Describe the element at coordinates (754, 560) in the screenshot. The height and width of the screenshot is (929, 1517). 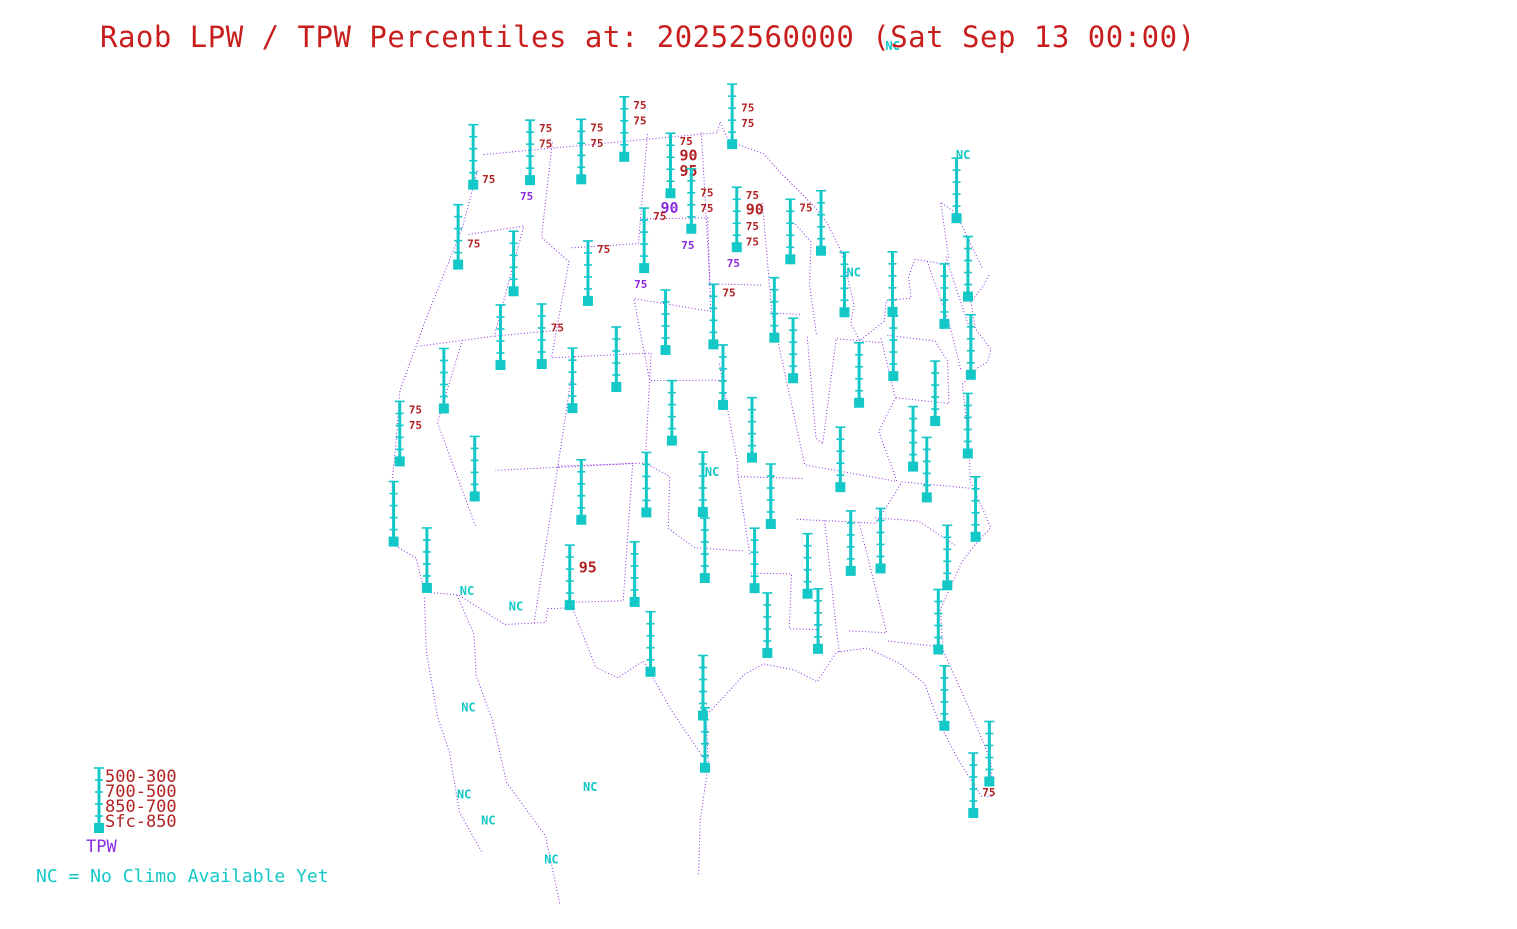
I see `station-shreveport` at that location.